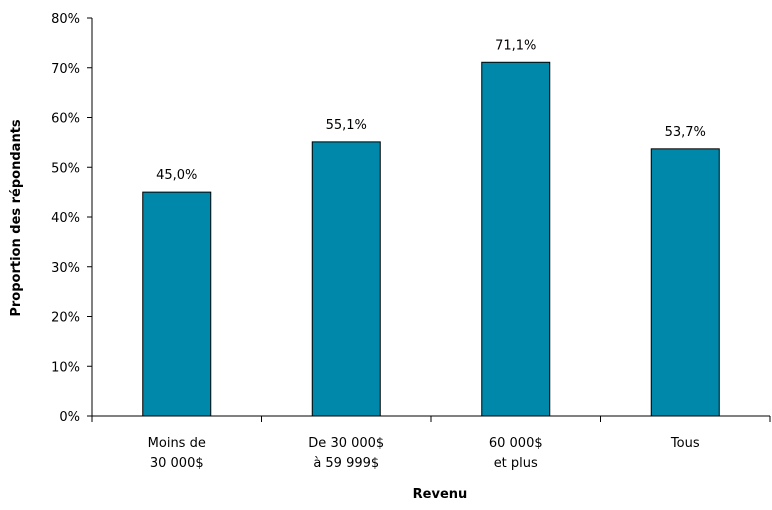  I want to click on y-tick-label: 80%, so click(65, 19).